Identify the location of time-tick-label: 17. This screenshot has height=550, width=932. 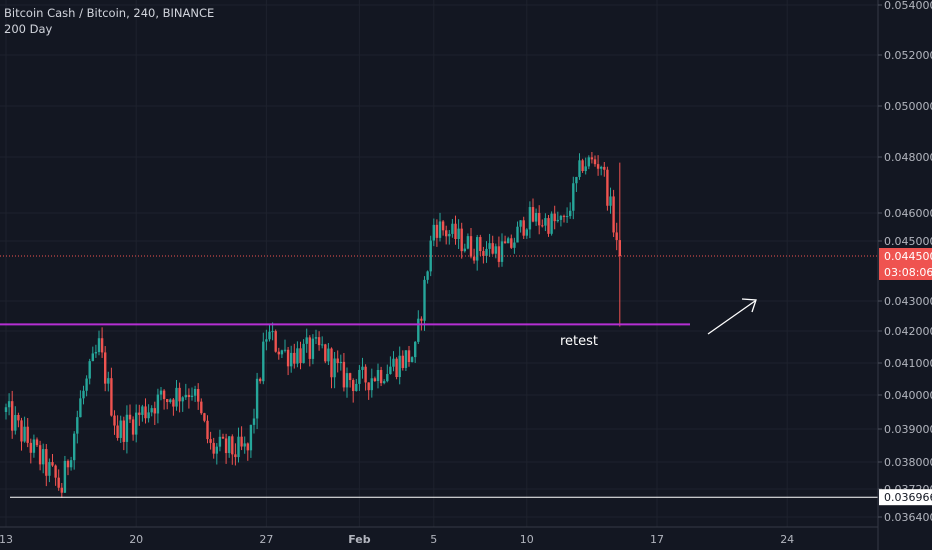
(657, 539).